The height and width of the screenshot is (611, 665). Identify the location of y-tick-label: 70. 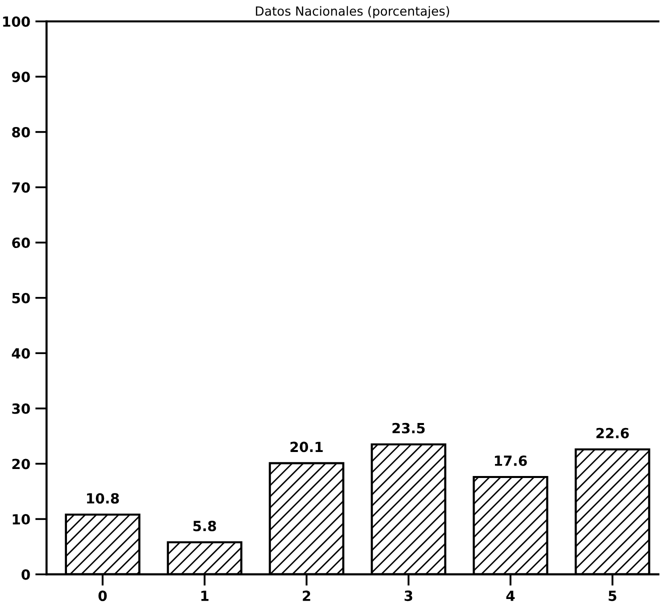
(21, 187).